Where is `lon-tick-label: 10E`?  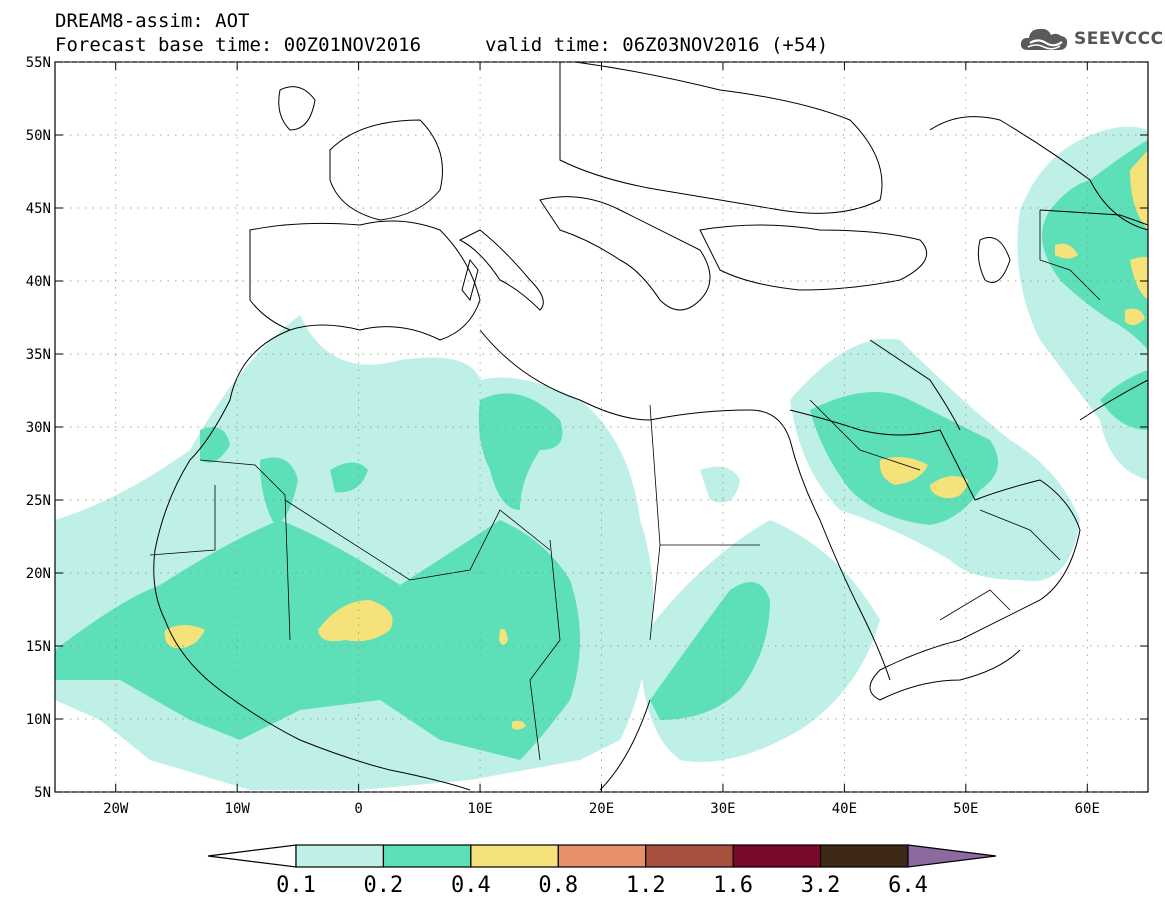
lon-tick-label: 10E is located at coordinates (479, 809).